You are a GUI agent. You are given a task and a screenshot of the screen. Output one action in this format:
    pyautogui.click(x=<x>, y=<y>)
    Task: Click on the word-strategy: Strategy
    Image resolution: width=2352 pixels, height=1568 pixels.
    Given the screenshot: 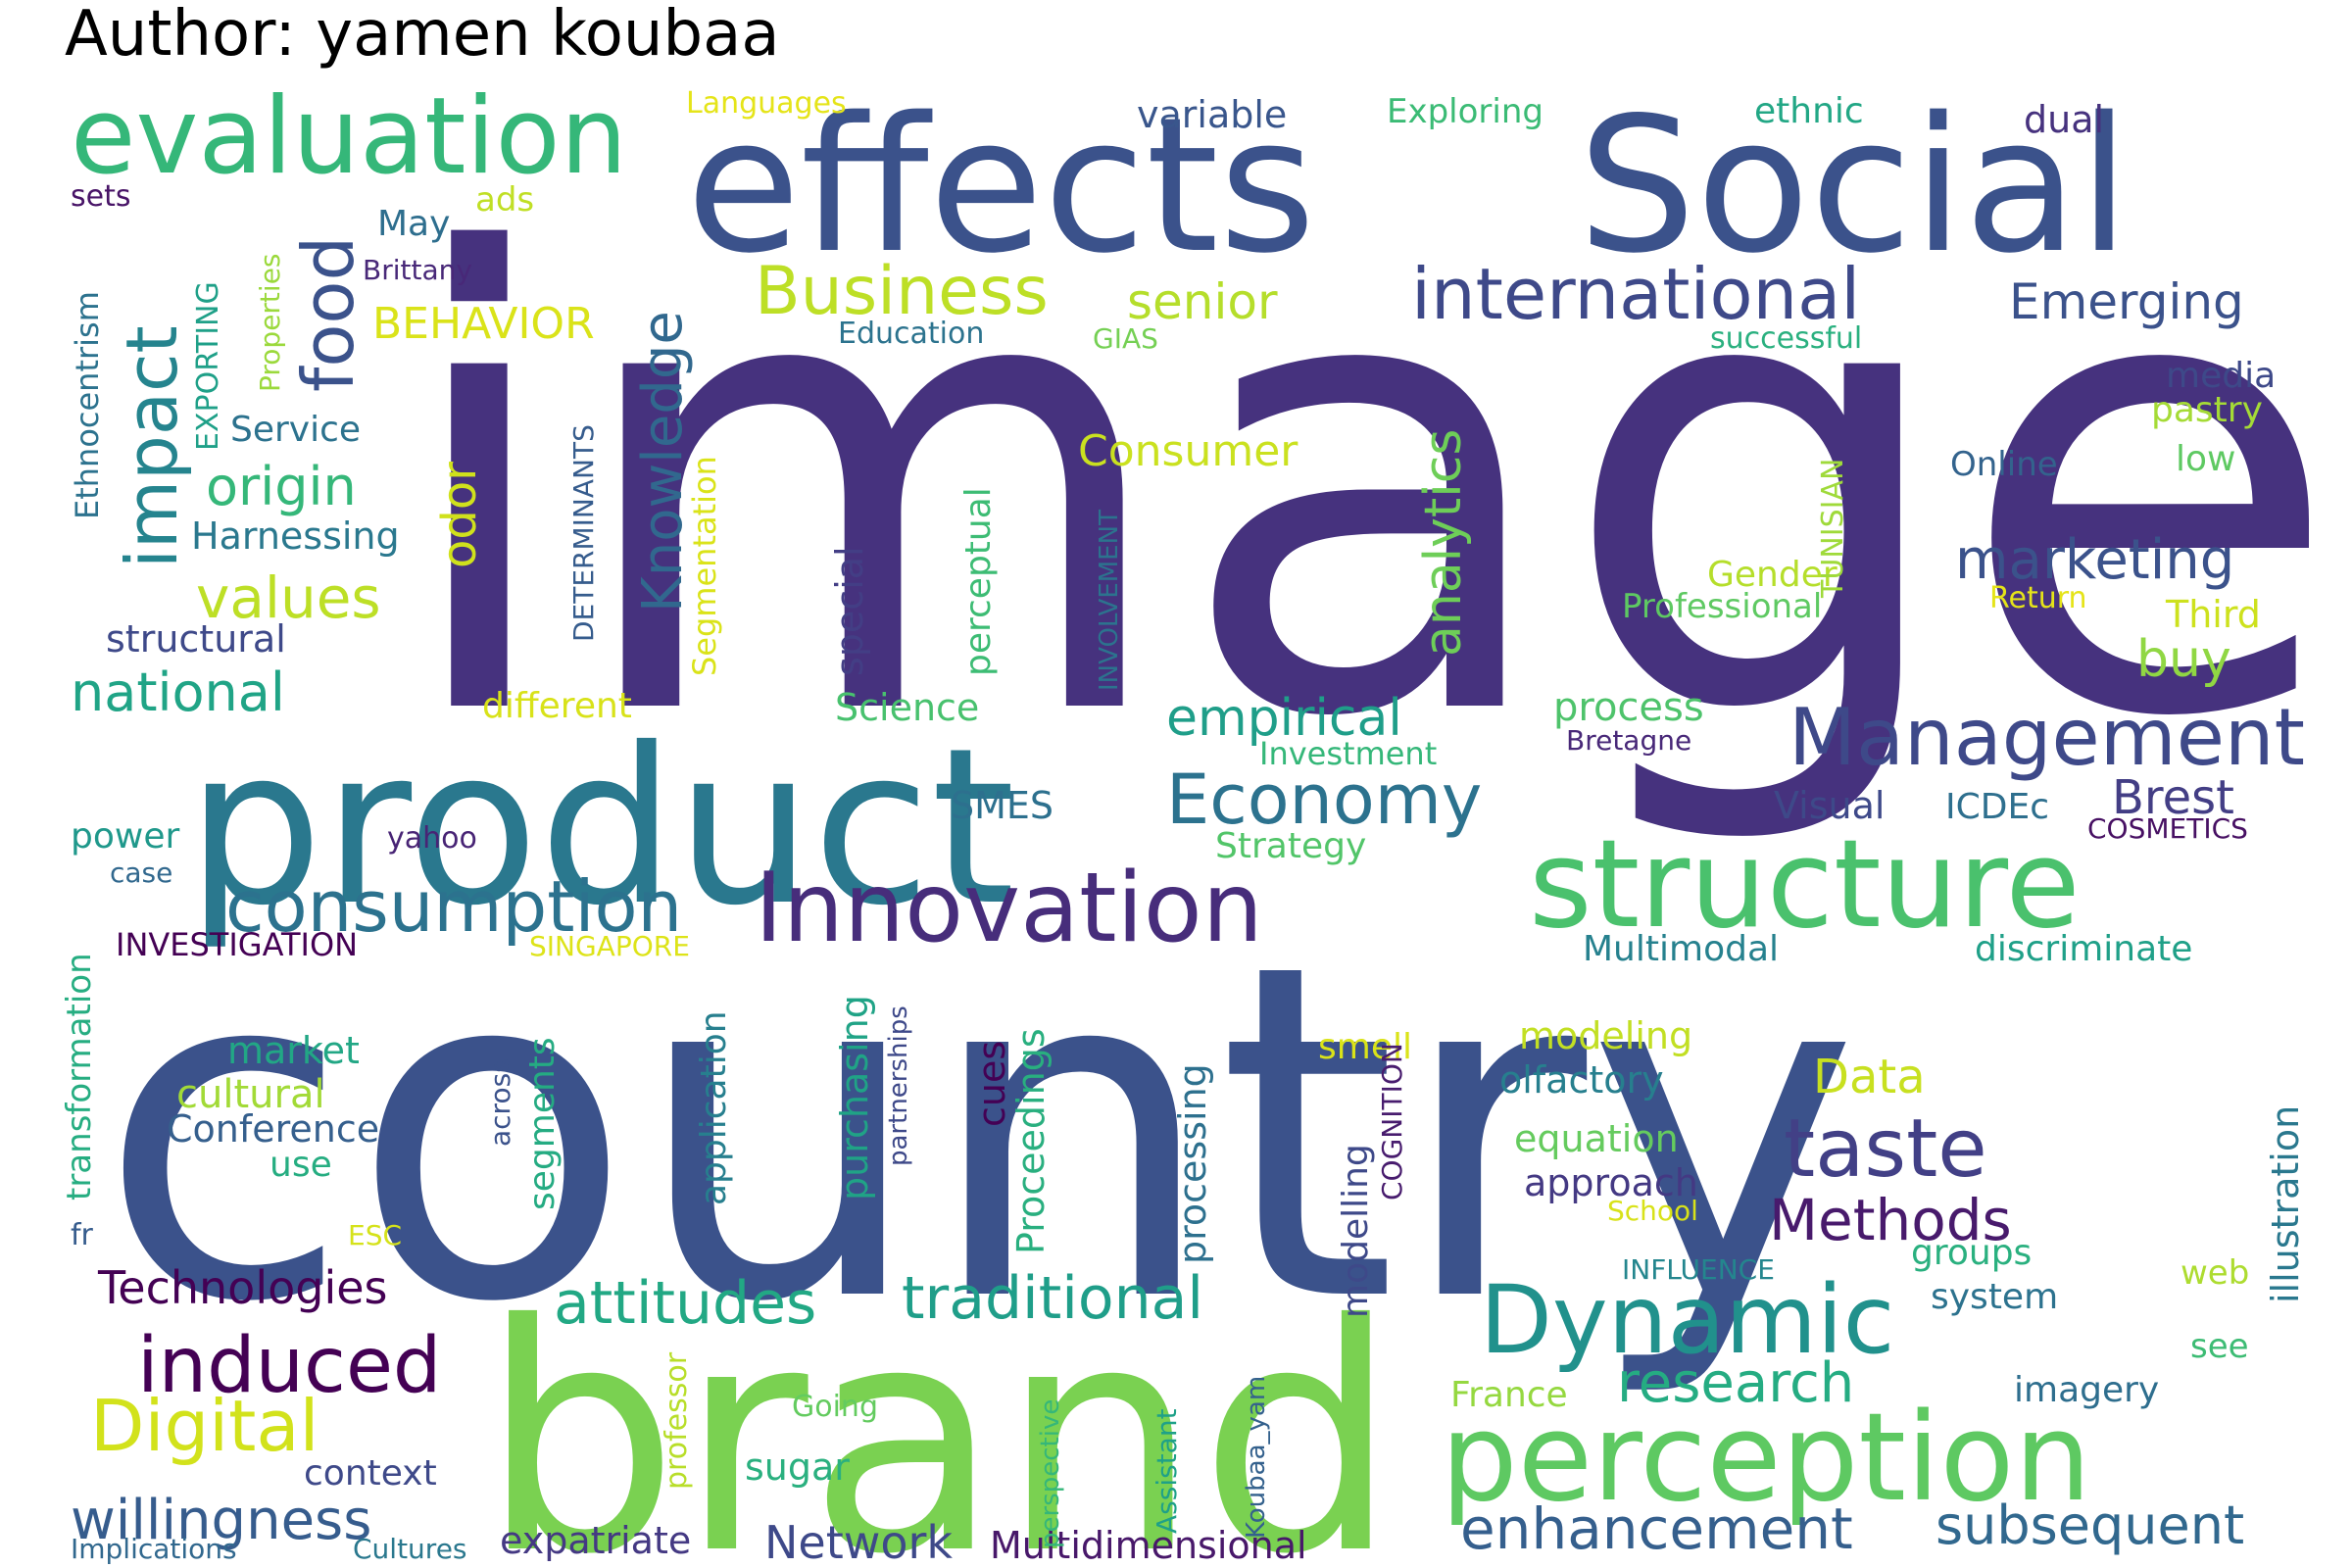 What is the action you would take?
    pyautogui.click(x=1290, y=846)
    